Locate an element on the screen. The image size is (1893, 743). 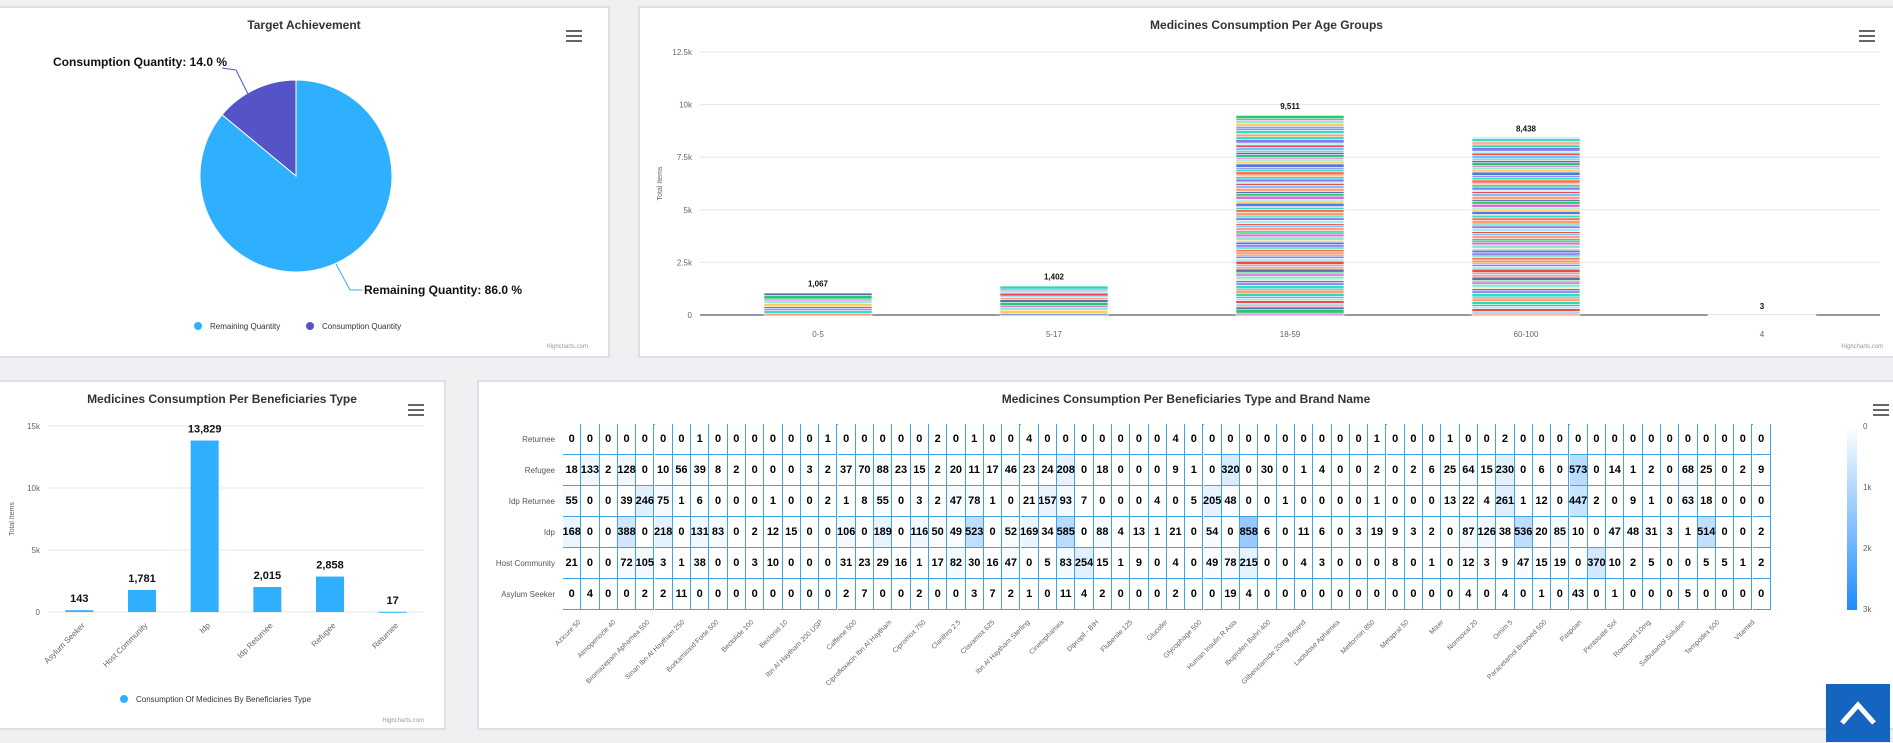
heatmap-cell: 64 is located at coordinates (1468, 470).